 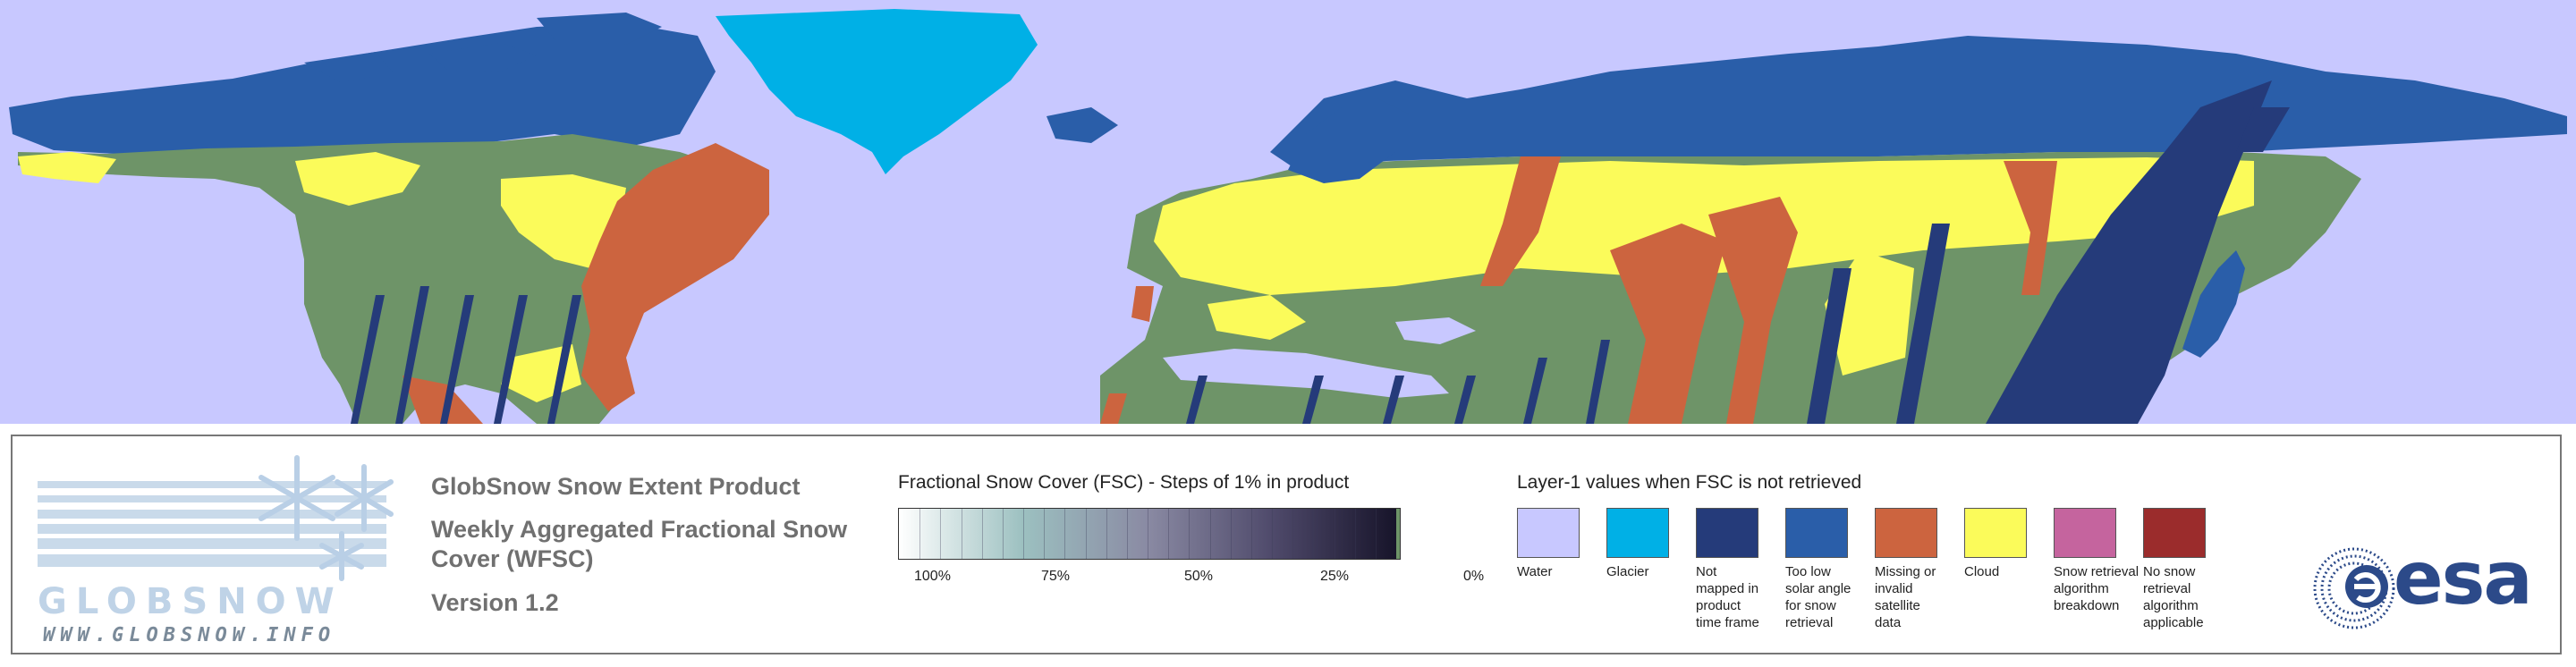 I want to click on fsc-gradient, so click(x=1147, y=534).